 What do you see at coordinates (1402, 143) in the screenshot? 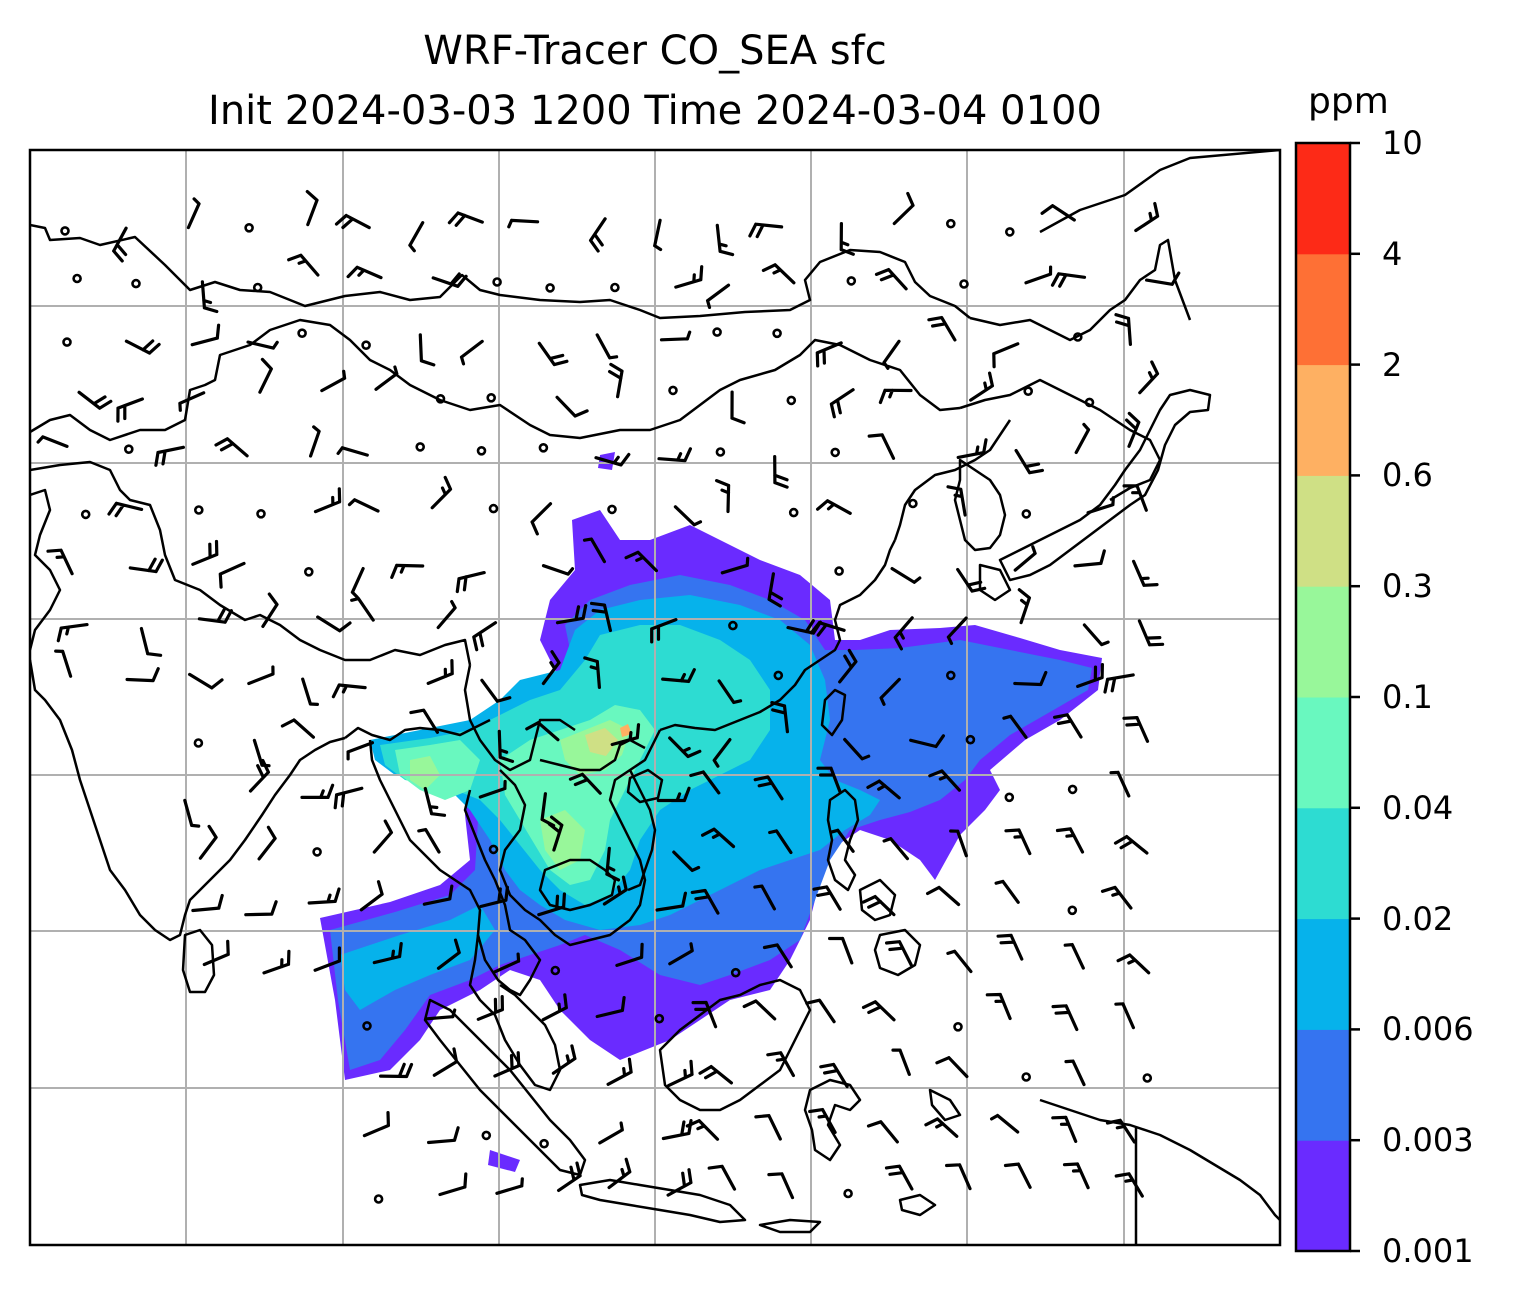
I see `colorbar-tick-label: 10` at bounding box center [1402, 143].